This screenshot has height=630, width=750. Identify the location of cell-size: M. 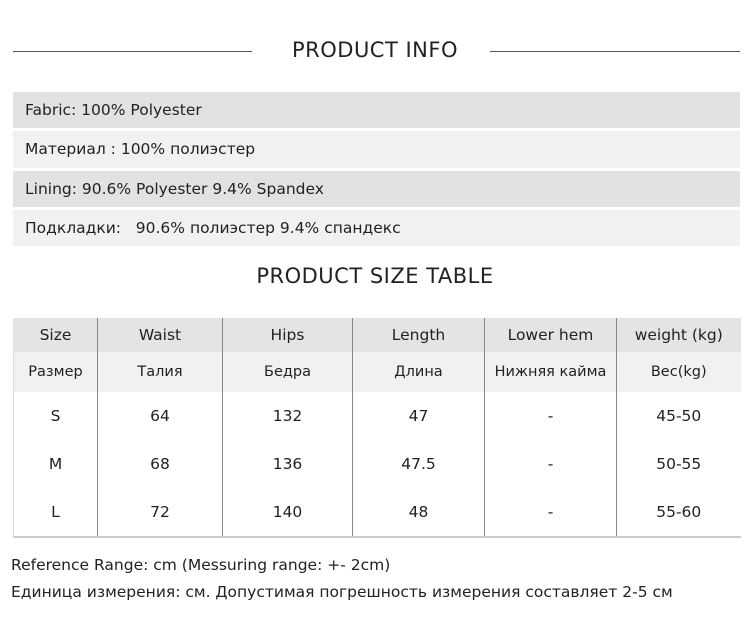
(55, 464).